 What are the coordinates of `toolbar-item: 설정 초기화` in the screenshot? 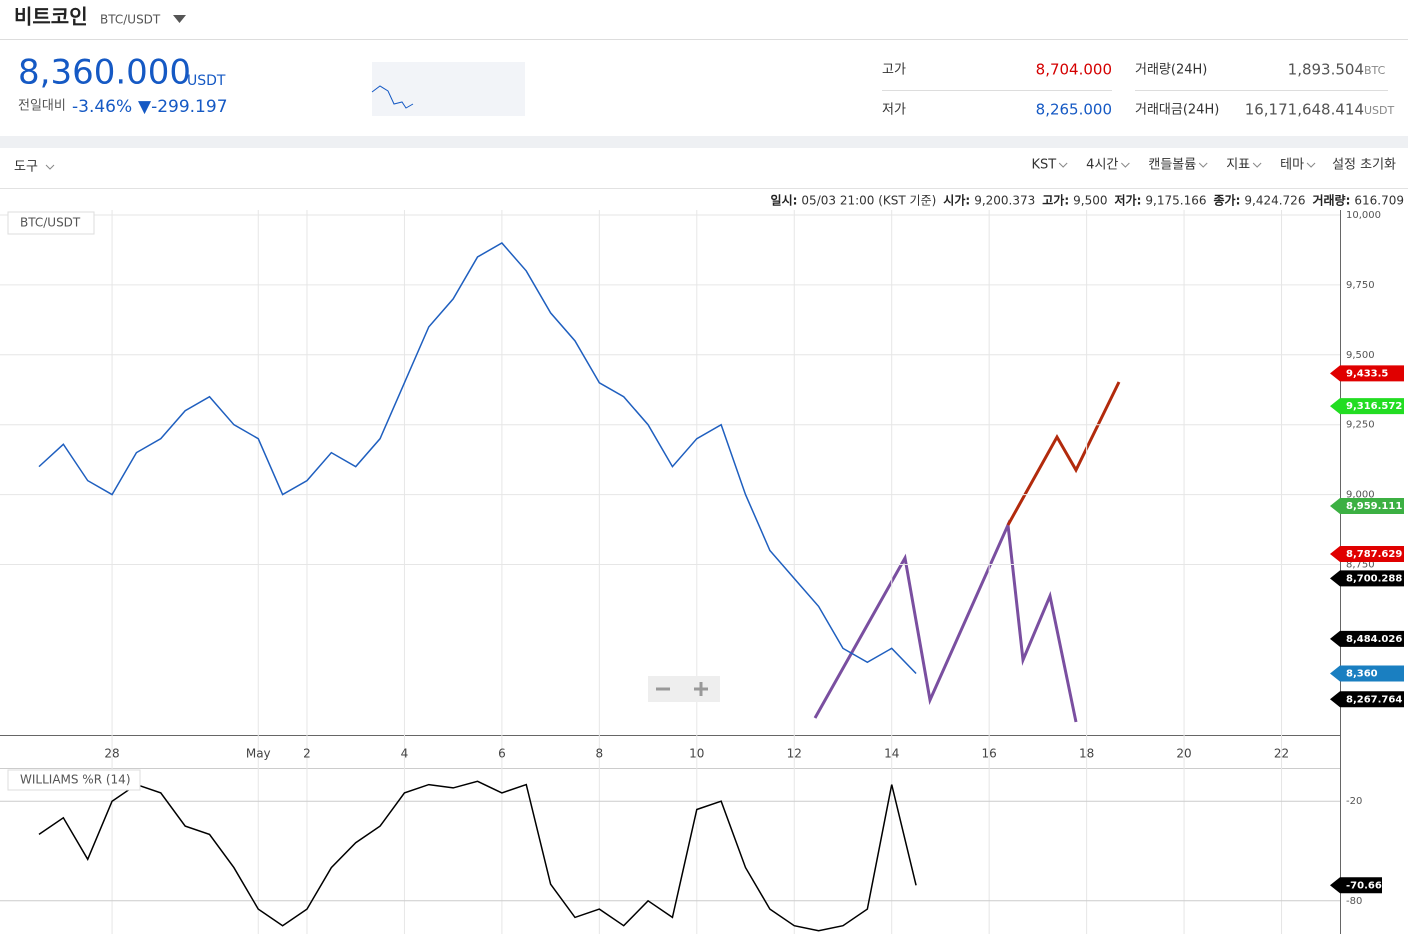 It's located at (1364, 165).